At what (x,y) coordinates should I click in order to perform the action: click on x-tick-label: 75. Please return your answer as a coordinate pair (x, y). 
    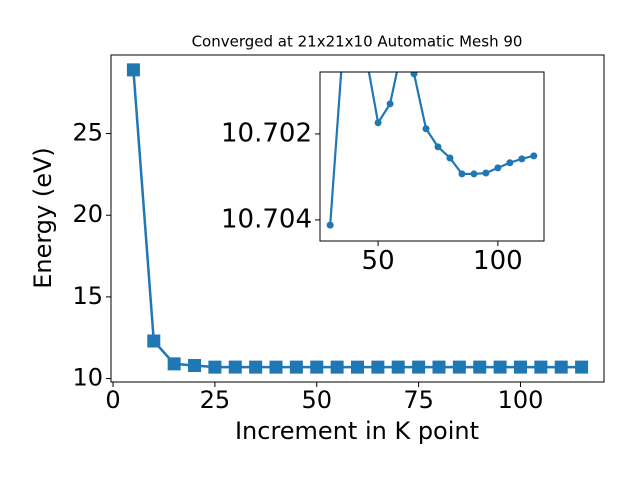
    Looking at the image, I should click on (418, 400).